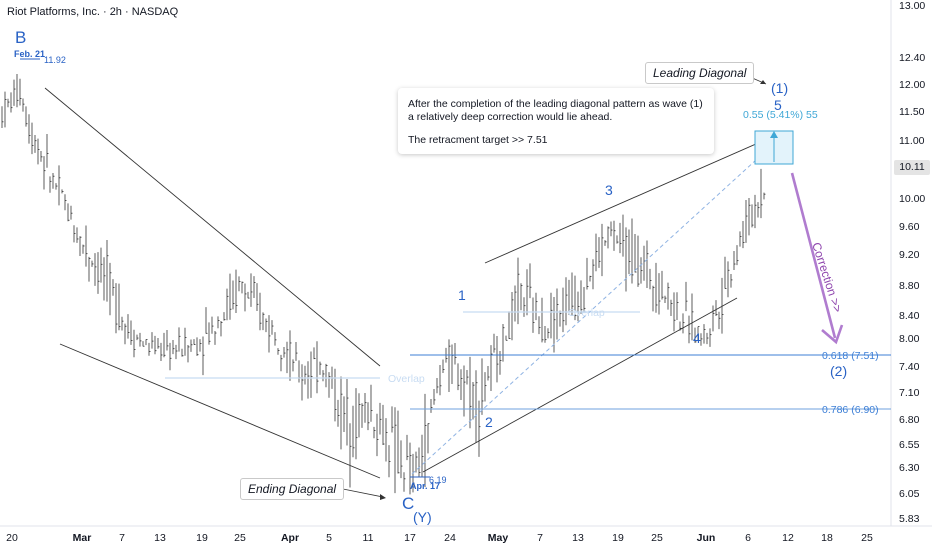 The image size is (932, 550). I want to click on y-tick-label: 6.30, so click(909, 468).